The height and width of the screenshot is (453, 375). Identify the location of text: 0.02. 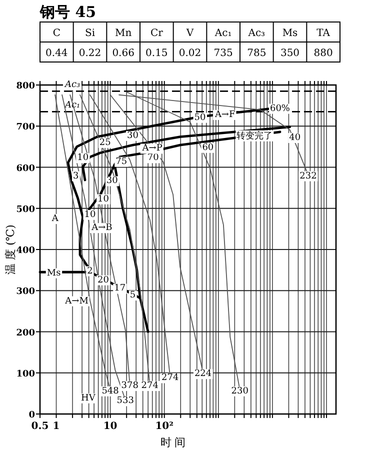
(190, 53).